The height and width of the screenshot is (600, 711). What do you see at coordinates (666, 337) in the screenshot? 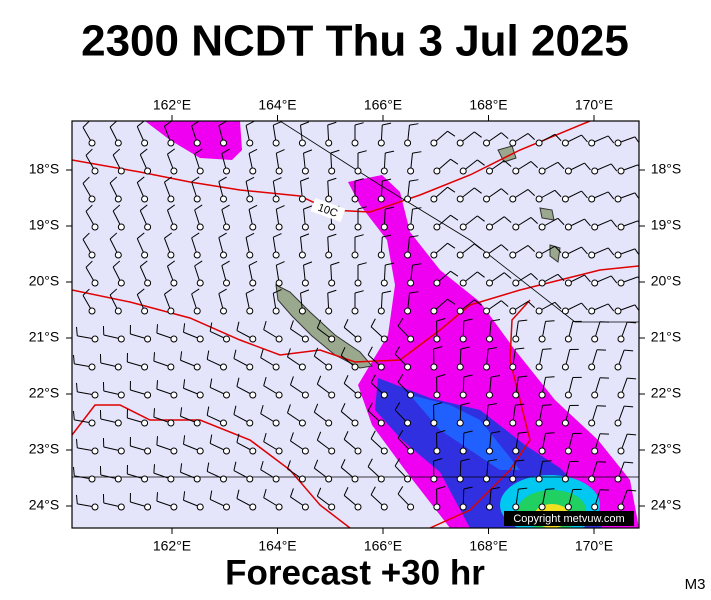
I see `lat-label: 21°S` at bounding box center [666, 337].